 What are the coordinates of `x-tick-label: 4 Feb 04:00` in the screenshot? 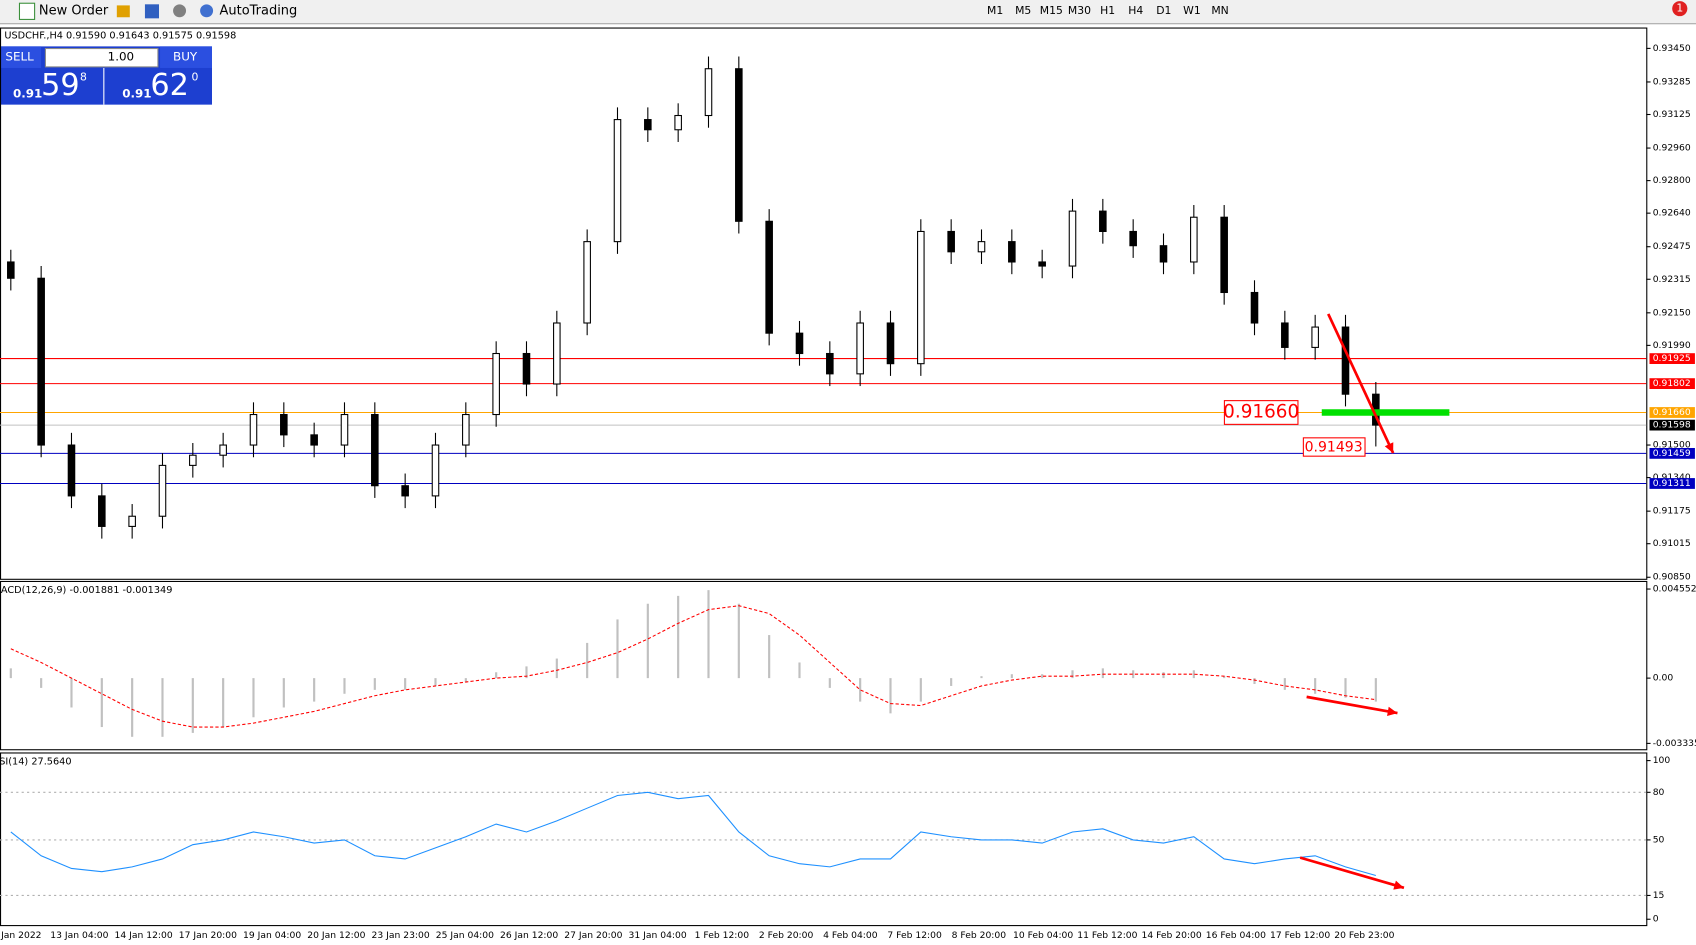 It's located at (850, 935).